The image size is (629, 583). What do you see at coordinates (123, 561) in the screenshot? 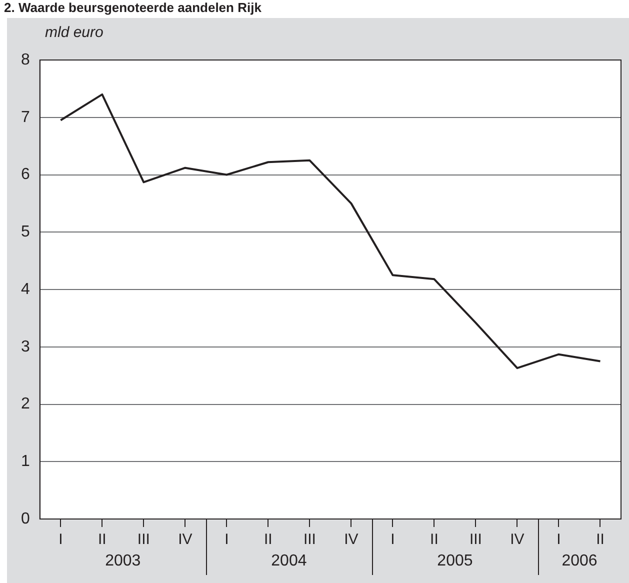
I see `text: 2003` at bounding box center [123, 561].